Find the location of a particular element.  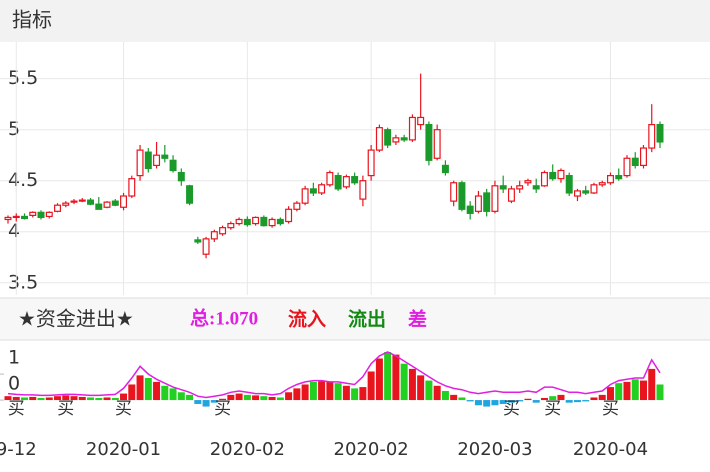

panel-bar is located at coordinates (355, 319).